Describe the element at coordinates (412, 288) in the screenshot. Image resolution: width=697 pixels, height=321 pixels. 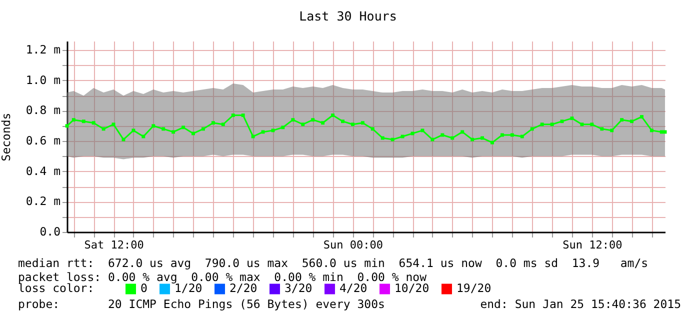
I see `legend-label: 10/20` at that location.